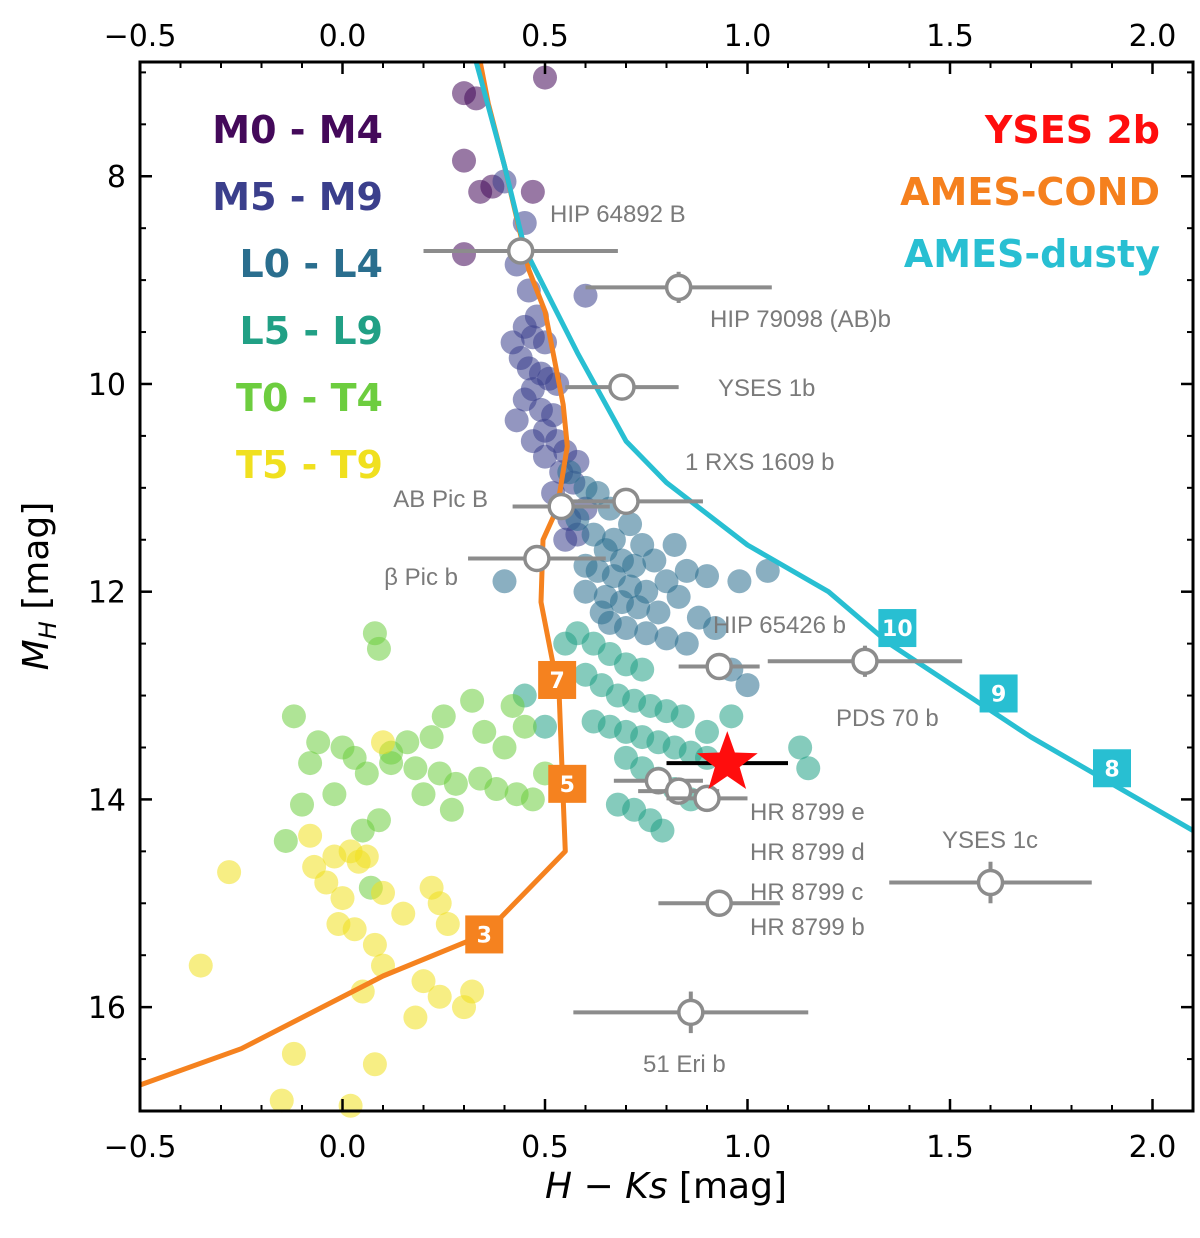  What do you see at coordinates (311, 331) in the screenshot?
I see `legend-entry-l5-l9: L5 - L9` at bounding box center [311, 331].